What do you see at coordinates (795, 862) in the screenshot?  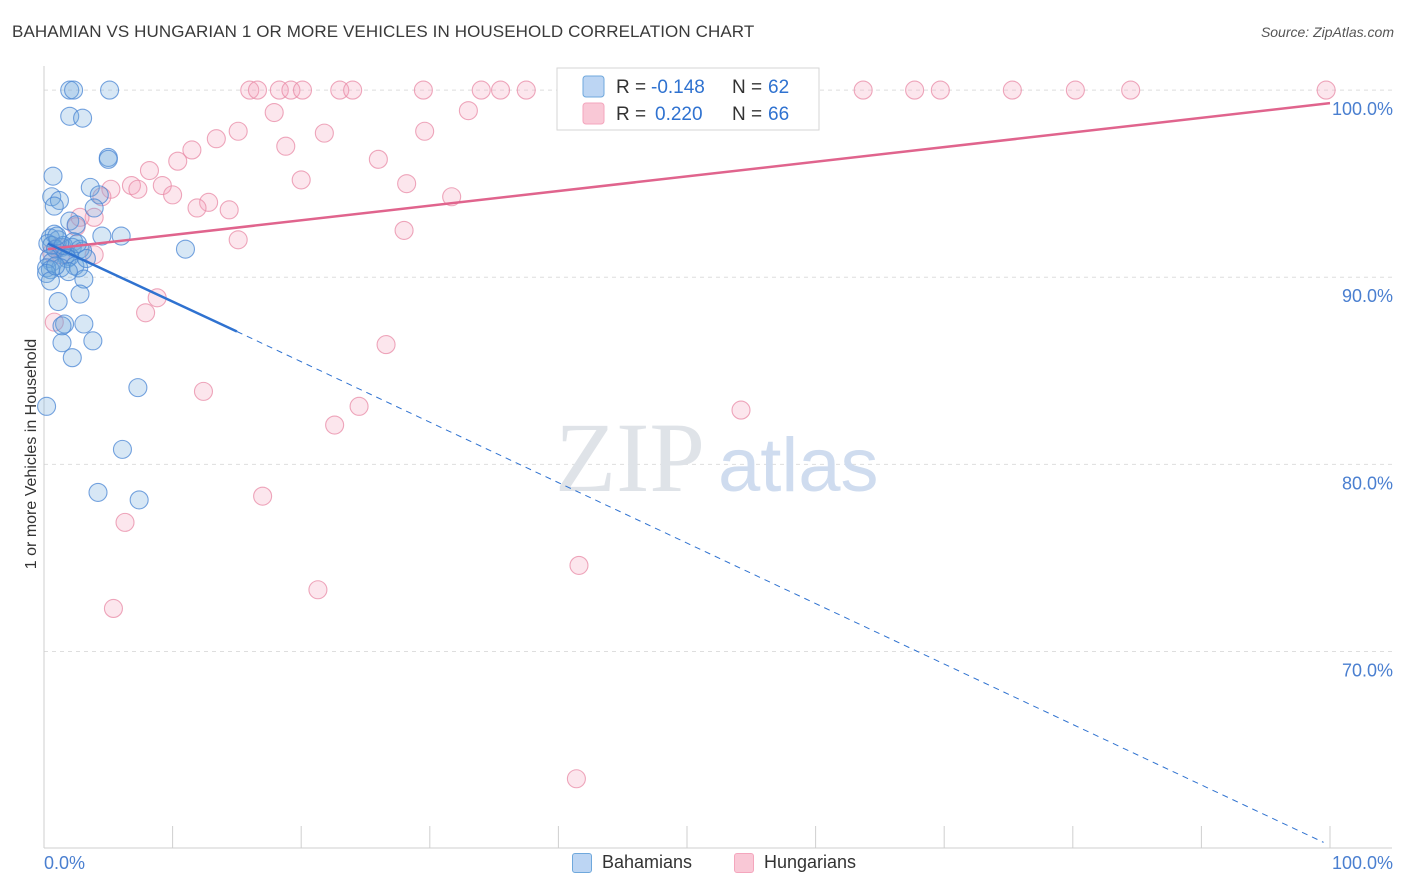 I see `legend-item-hungarians: Hungarians` at bounding box center [795, 862].